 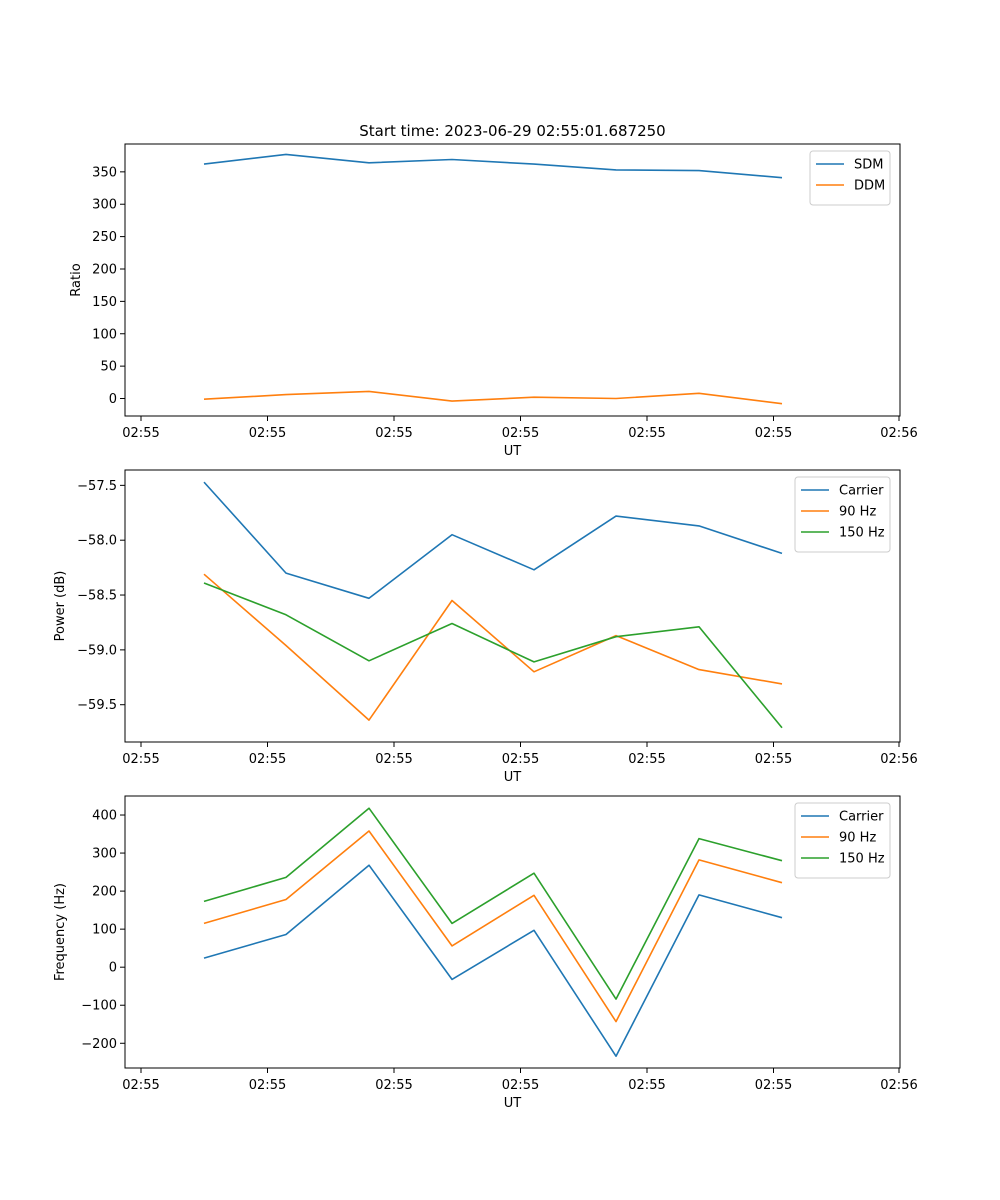 What do you see at coordinates (869, 186) in the screenshot?
I see `legend-label: DDM` at bounding box center [869, 186].